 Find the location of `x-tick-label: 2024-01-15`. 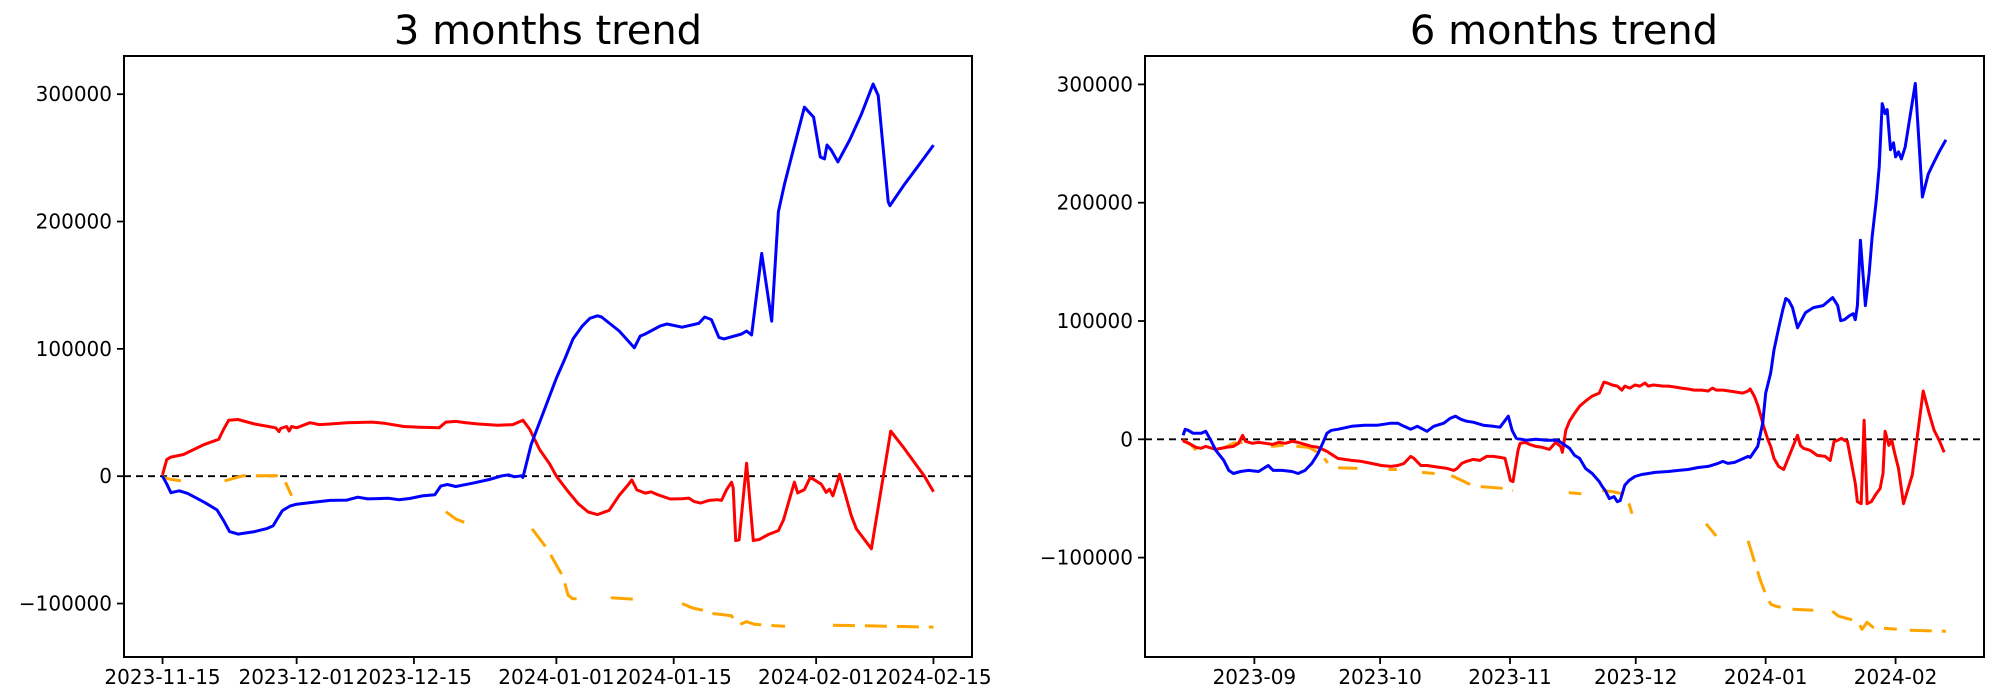

x-tick-label: 2024-01-15 is located at coordinates (674, 677).